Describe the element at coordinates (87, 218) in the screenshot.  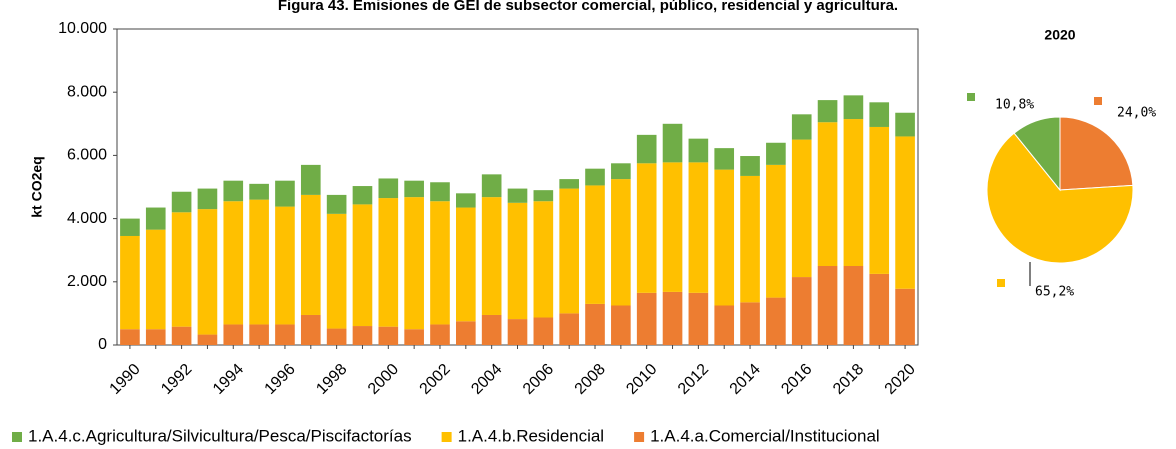
I see `y-tick-label: 4.000` at that location.